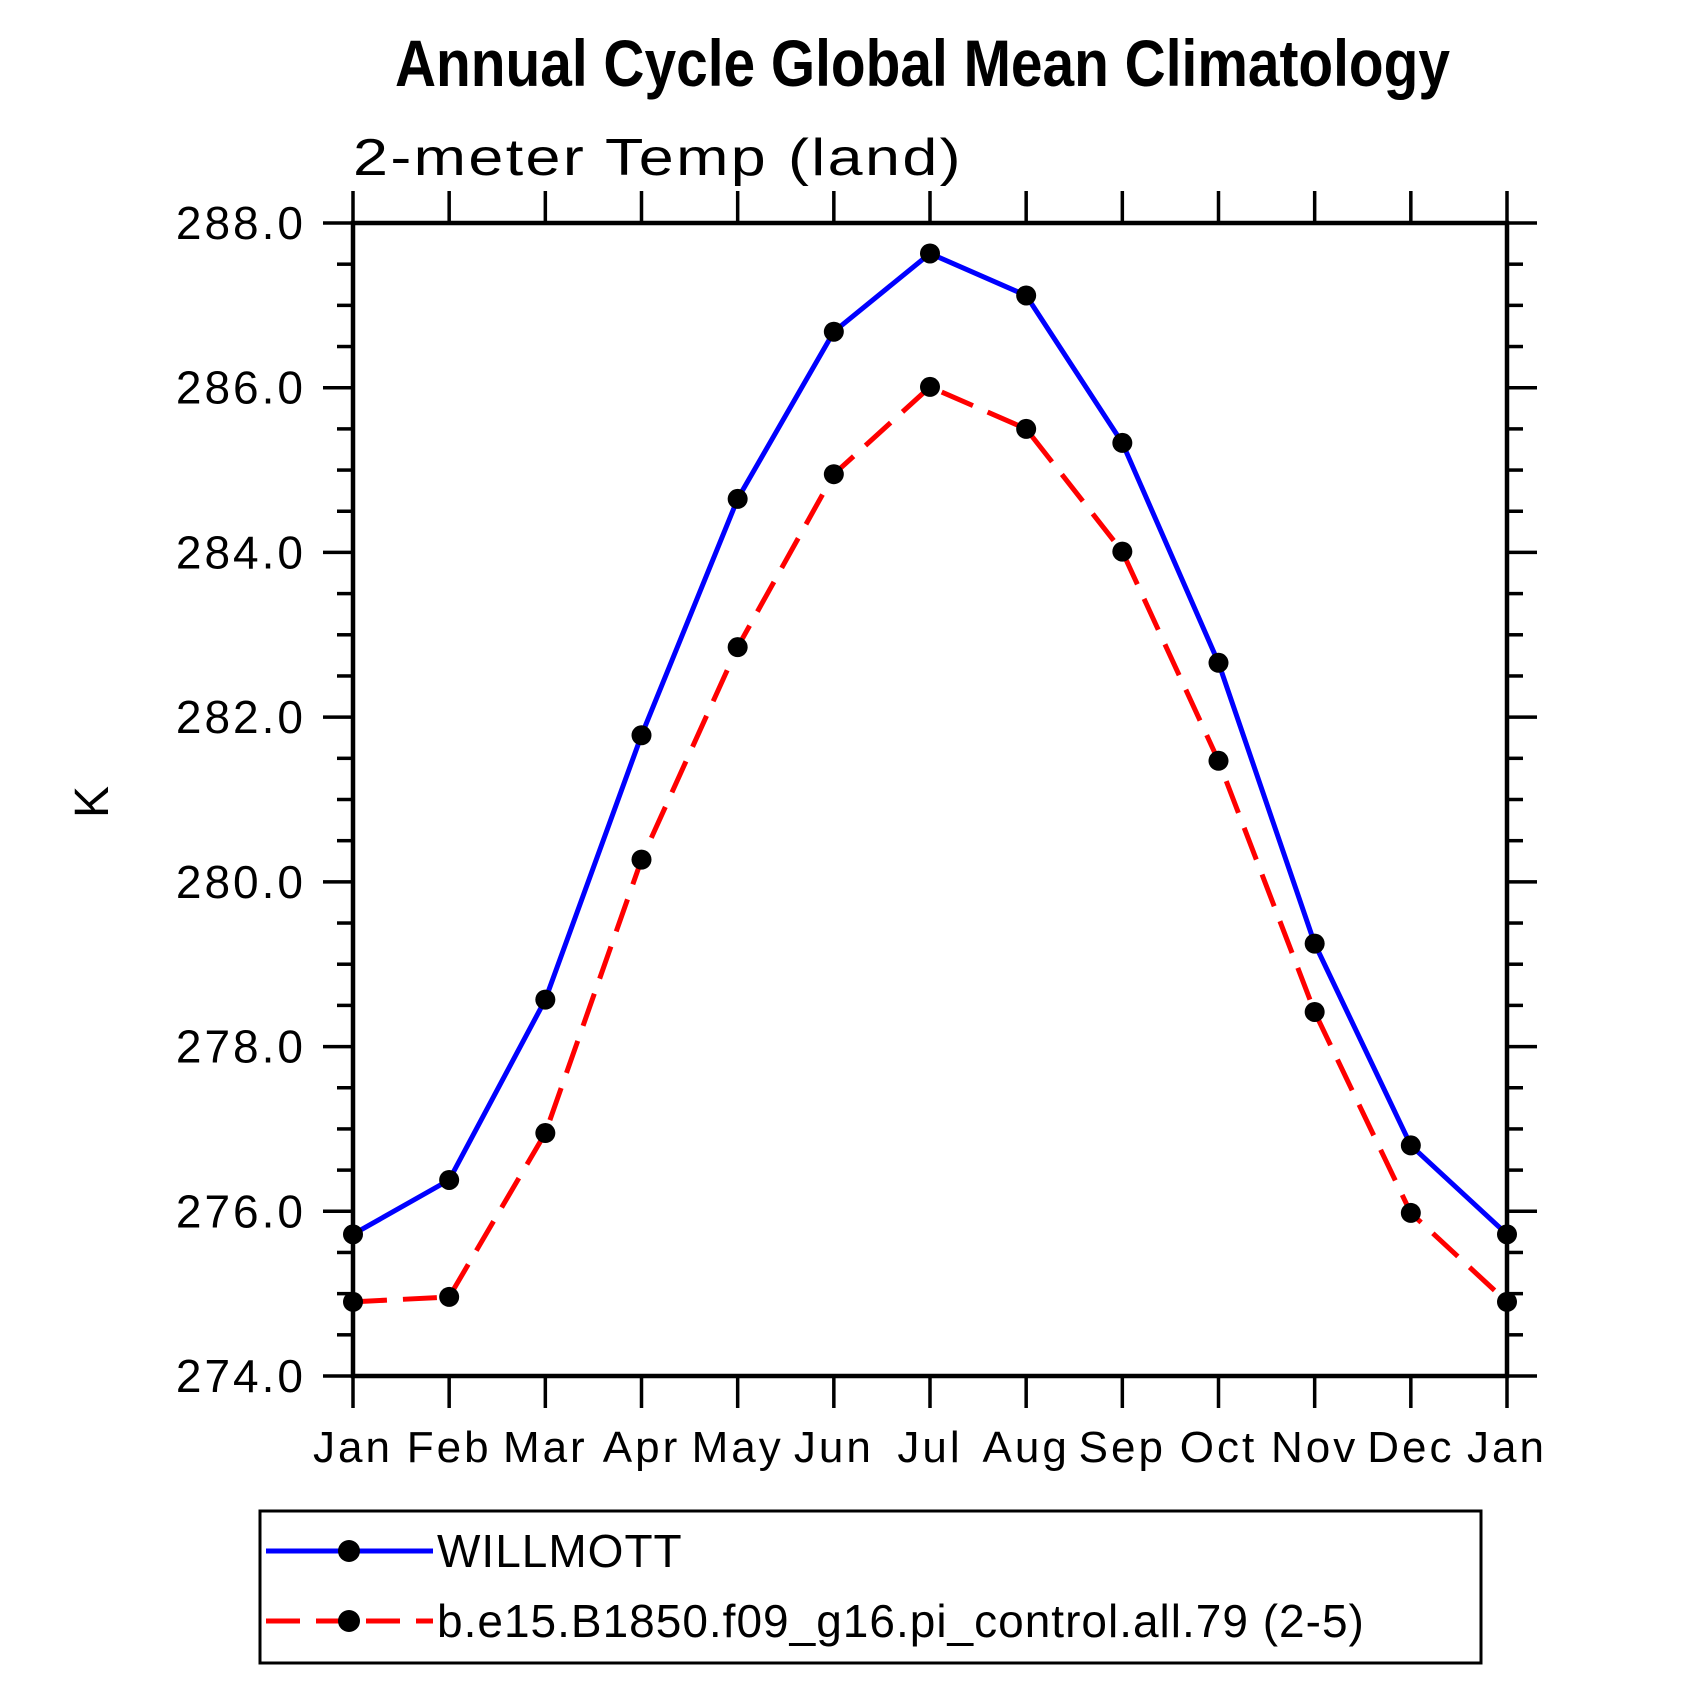  What do you see at coordinates (545, 1447) in the screenshot?
I see `x-tick-label: Mar` at bounding box center [545, 1447].